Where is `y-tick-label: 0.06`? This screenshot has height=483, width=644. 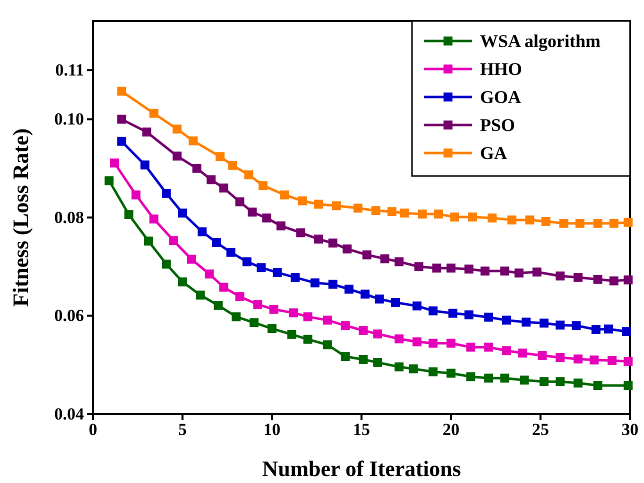
y-tick-label: 0.06 is located at coordinates (69, 316).